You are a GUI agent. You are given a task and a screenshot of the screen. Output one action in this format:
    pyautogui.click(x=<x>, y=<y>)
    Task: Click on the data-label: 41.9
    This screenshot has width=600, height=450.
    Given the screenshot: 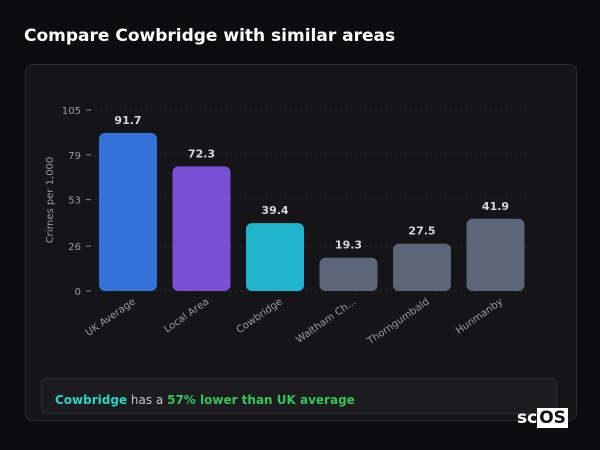 What is the action you would take?
    pyautogui.click(x=495, y=206)
    